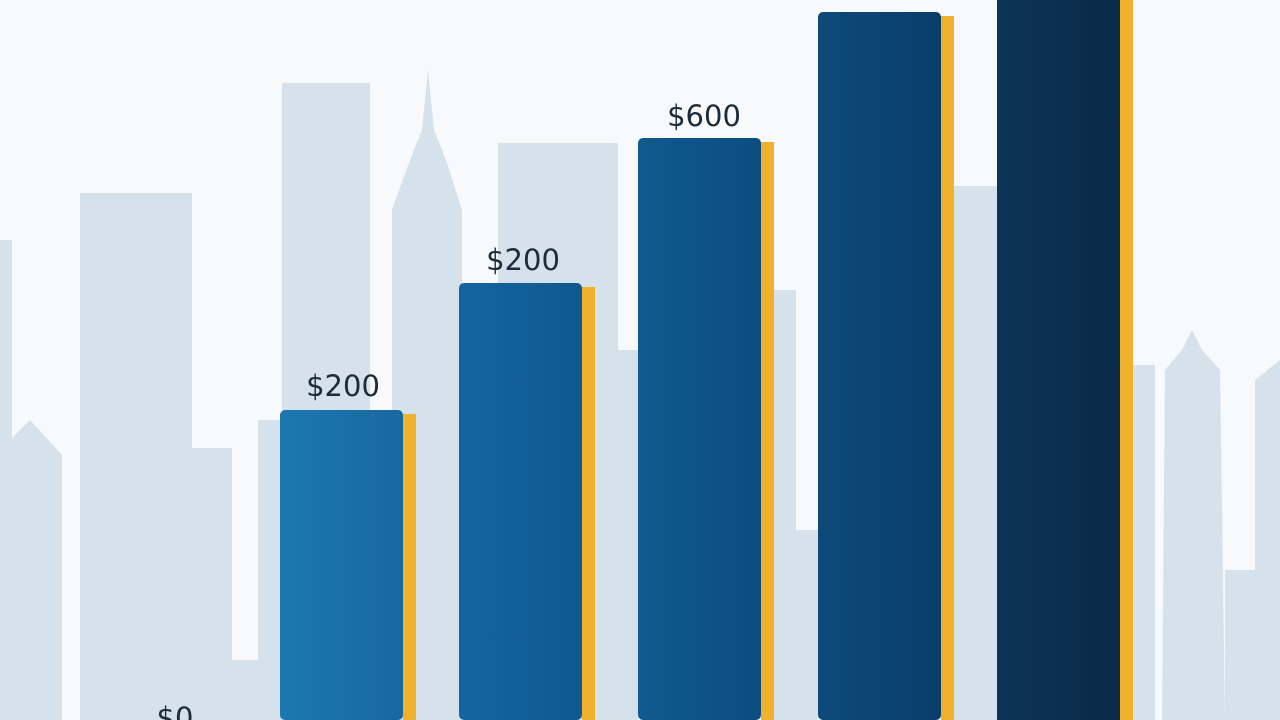  I want to click on label: $0, so click(175, 710).